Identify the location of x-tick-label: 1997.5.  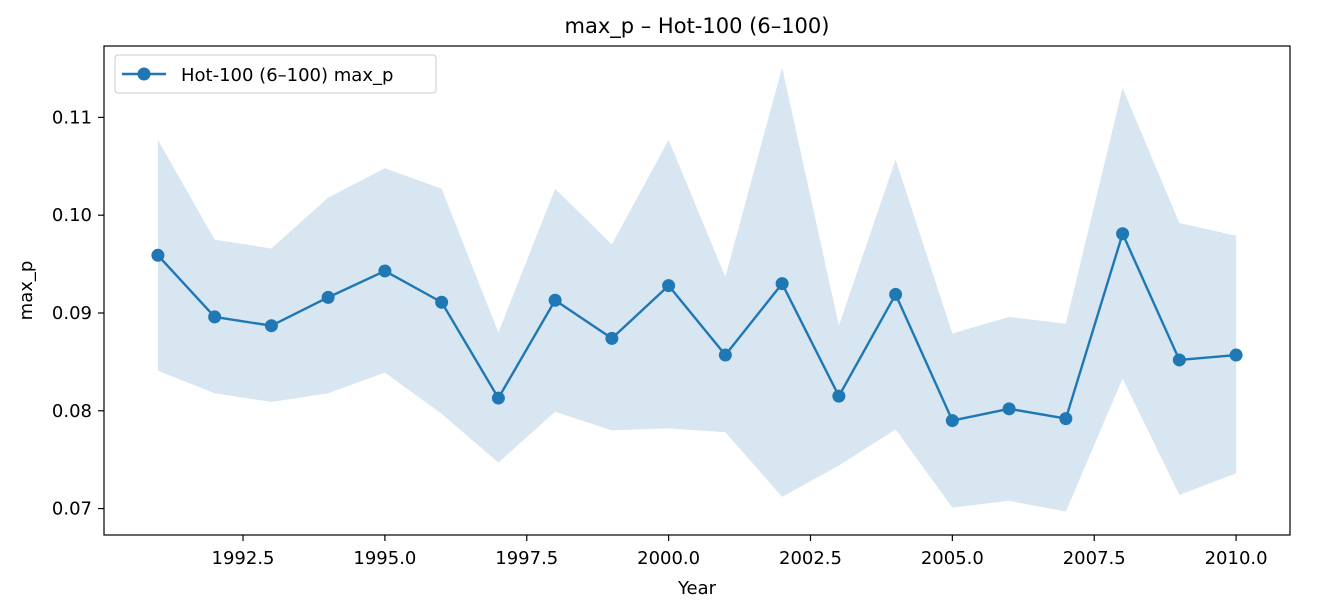
(526, 558).